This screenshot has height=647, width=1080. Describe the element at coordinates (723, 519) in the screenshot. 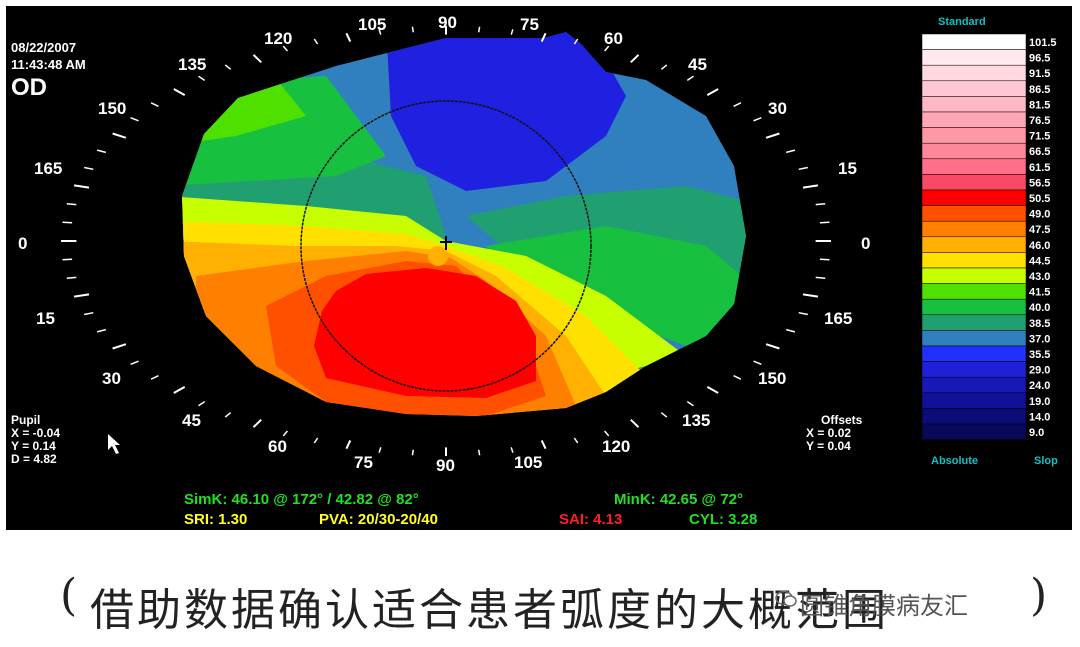

I see `cyl-value: CYL: 3.28` at that location.